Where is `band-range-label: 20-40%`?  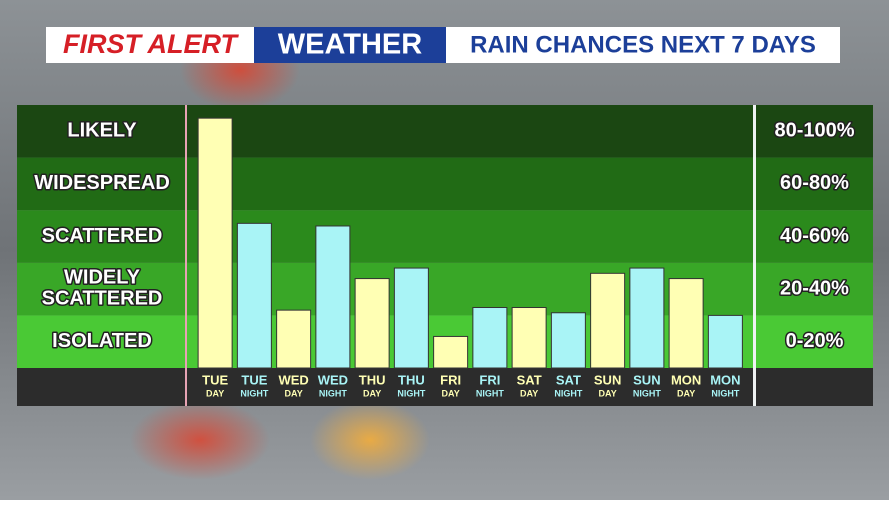
band-range-label: 20-40% is located at coordinates (814, 288).